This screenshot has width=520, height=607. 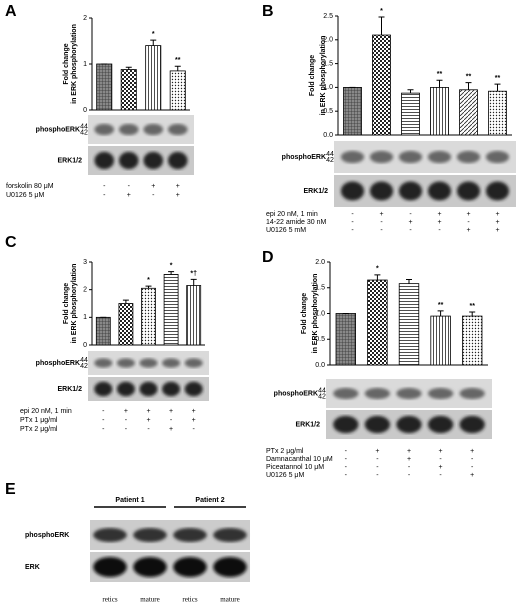 What do you see at coordinates (315, 314) in the screenshot?
I see `y-axis-label: in ERK phosphorylation` at bounding box center [315, 314].